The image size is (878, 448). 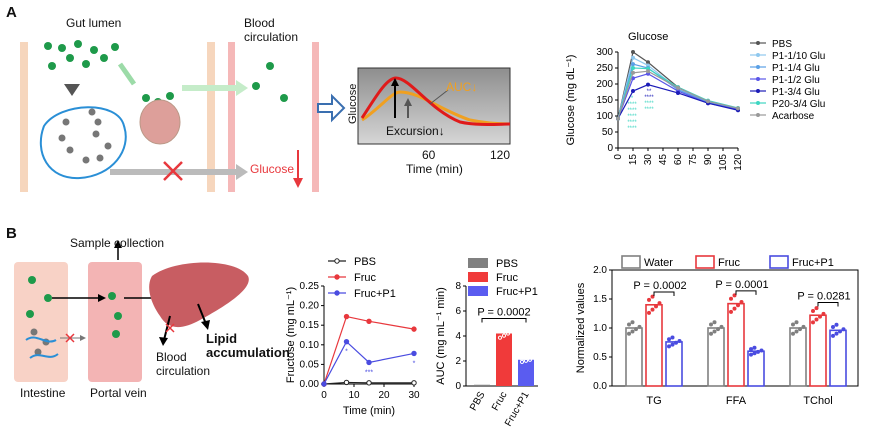 What do you see at coordinates (458, 386) in the screenshot?
I see `auc-ytick-label: 0` at bounding box center [458, 386].